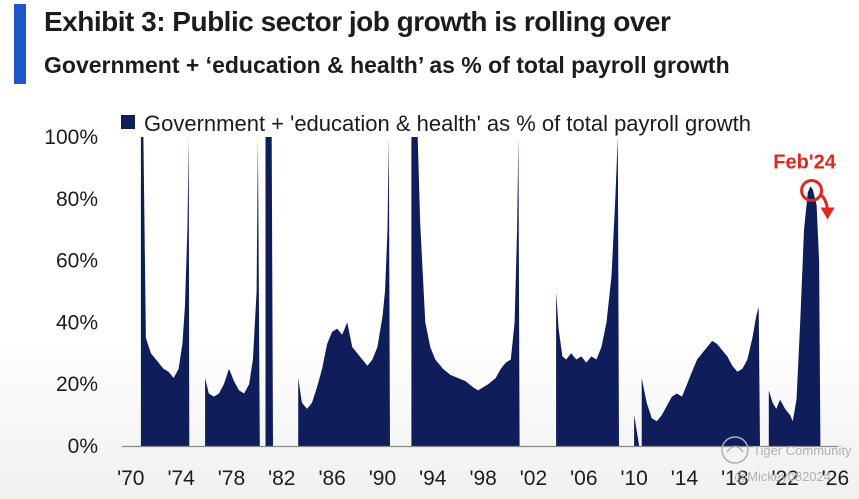 Image resolution: width=859 pixels, height=499 pixels. I want to click on y-axis-ticks: 0% 20% 40% 60% 80% 100%, so click(71, 292).